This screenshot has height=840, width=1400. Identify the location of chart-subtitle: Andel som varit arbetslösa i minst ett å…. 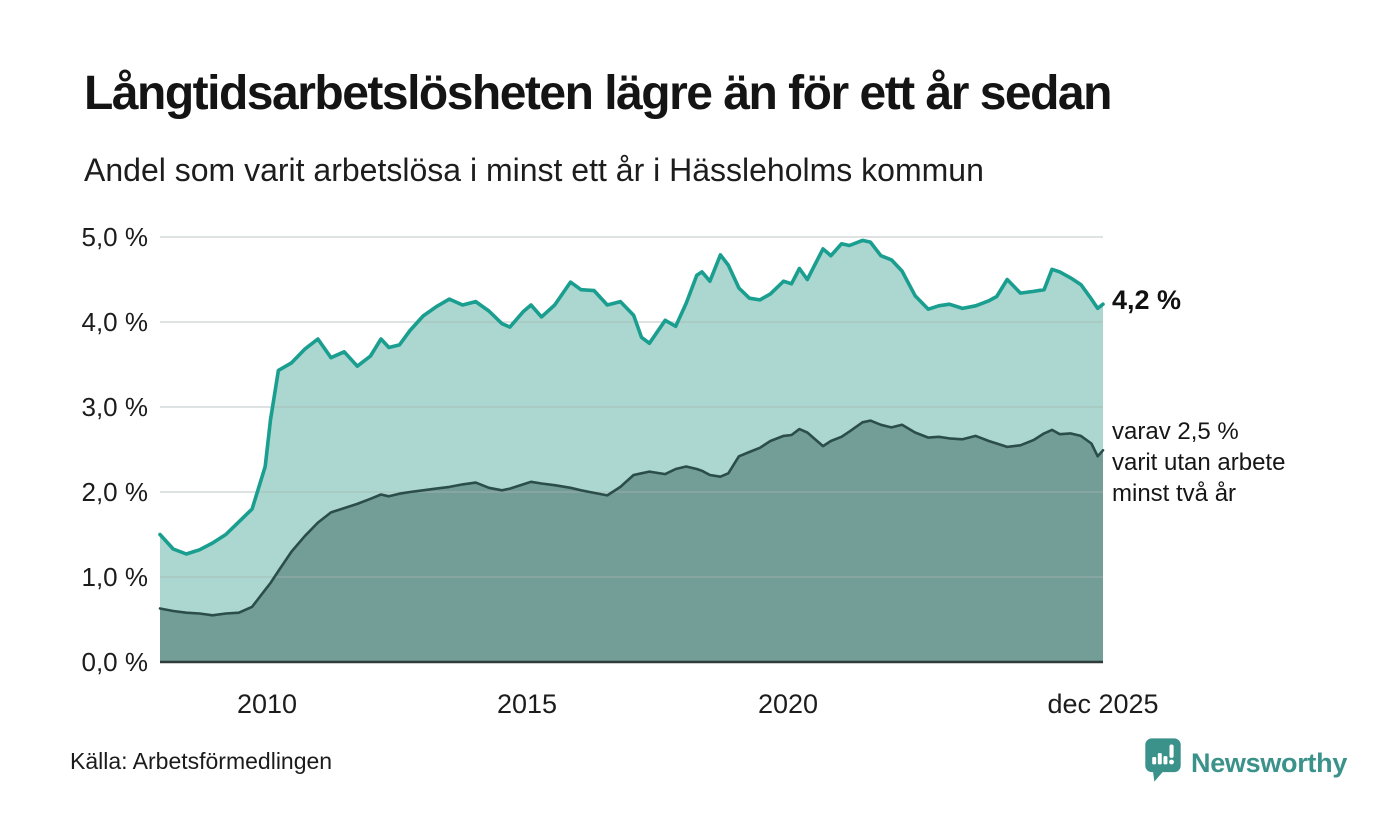
(534, 170).